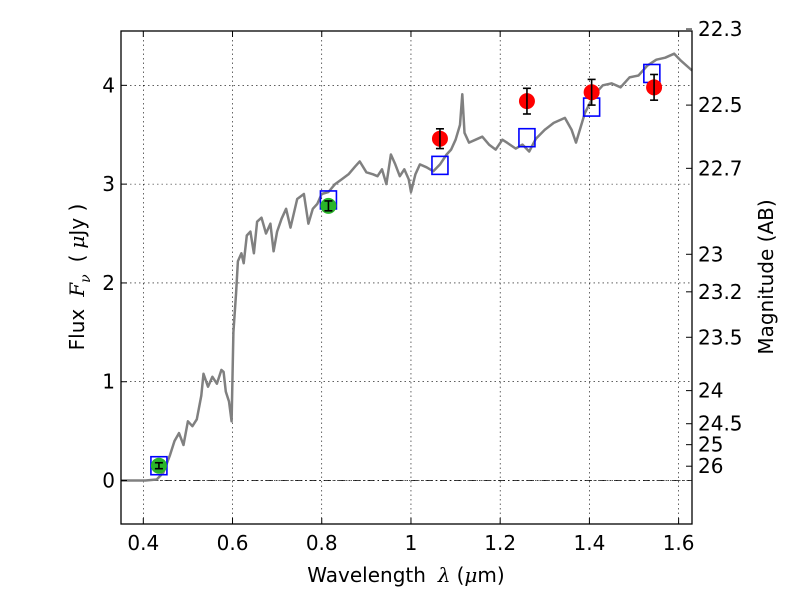 The image size is (800, 600). I want to click on magnitude-tick-label: 23.2, so click(720, 292).